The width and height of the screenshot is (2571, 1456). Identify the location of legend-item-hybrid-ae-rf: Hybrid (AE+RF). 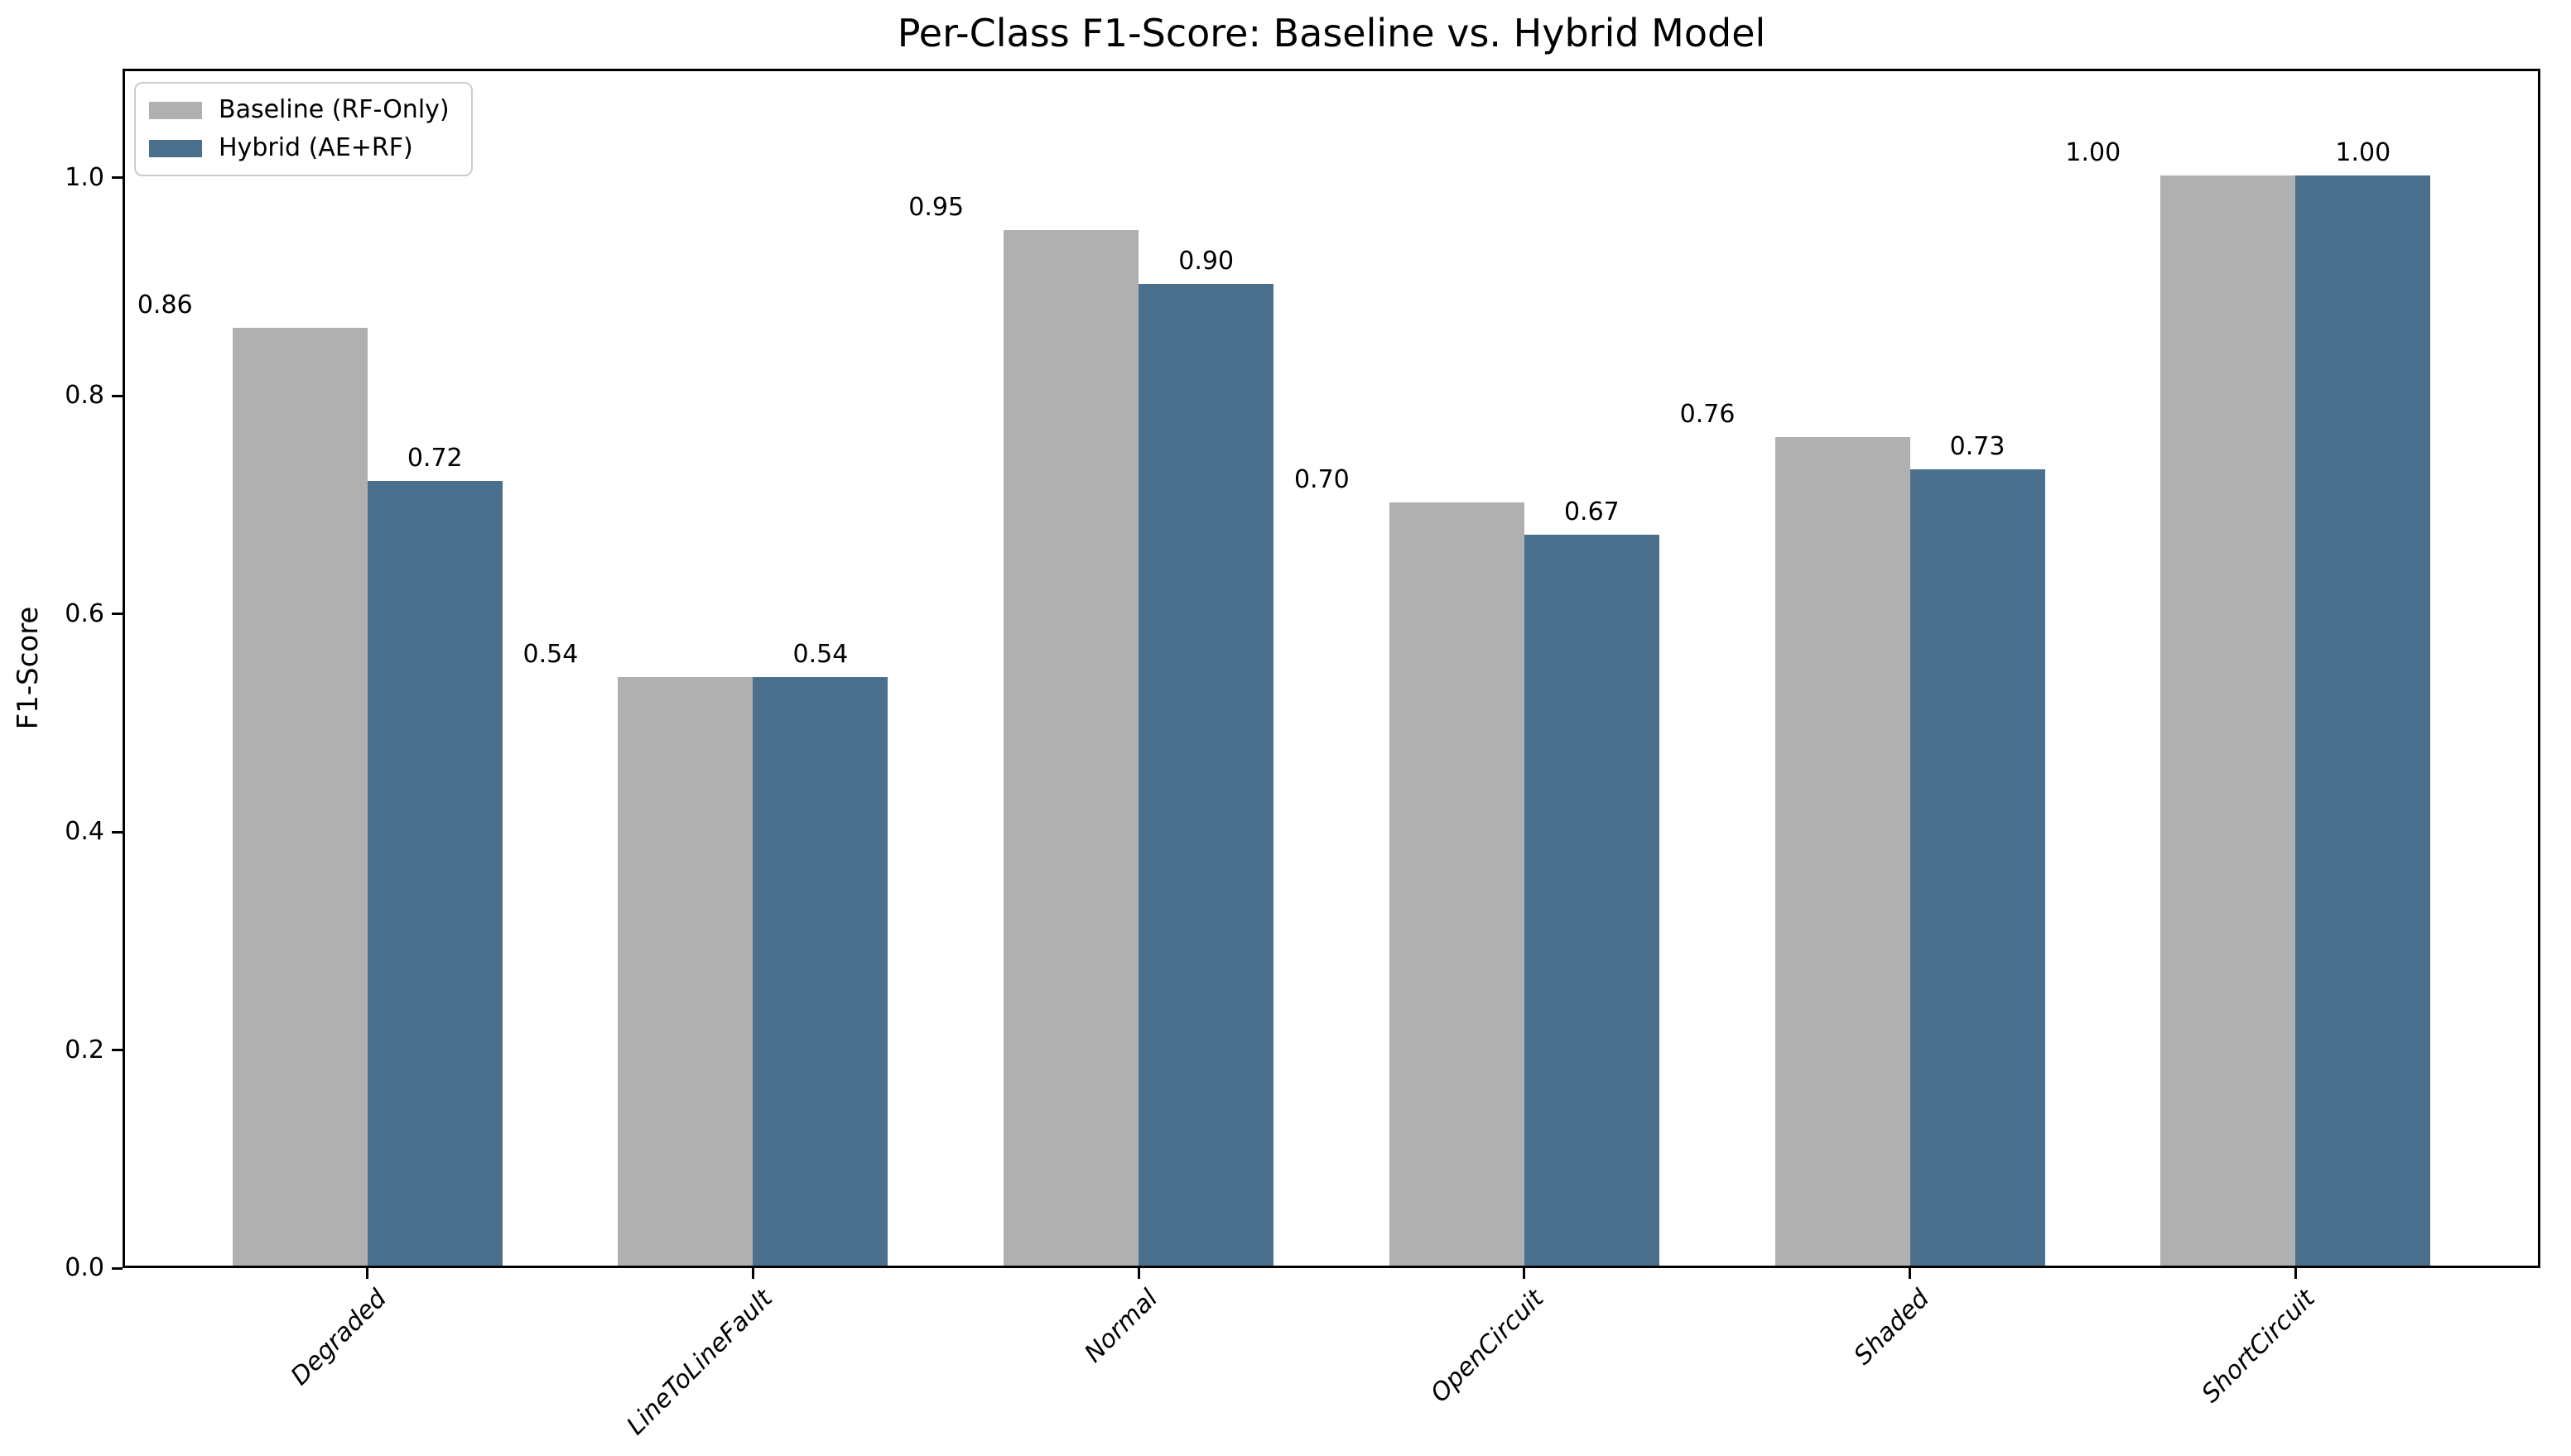
(299, 148).